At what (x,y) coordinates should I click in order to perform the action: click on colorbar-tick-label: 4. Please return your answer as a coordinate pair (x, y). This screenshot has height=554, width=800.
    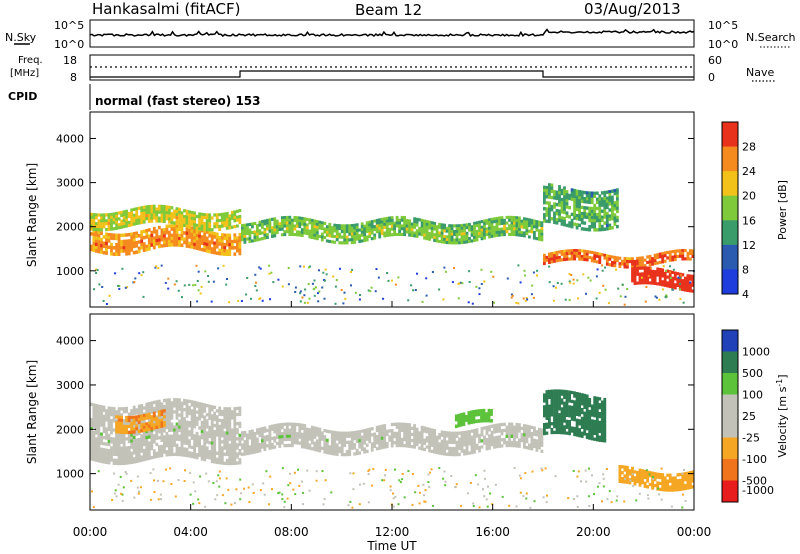
    Looking at the image, I should click on (745, 294).